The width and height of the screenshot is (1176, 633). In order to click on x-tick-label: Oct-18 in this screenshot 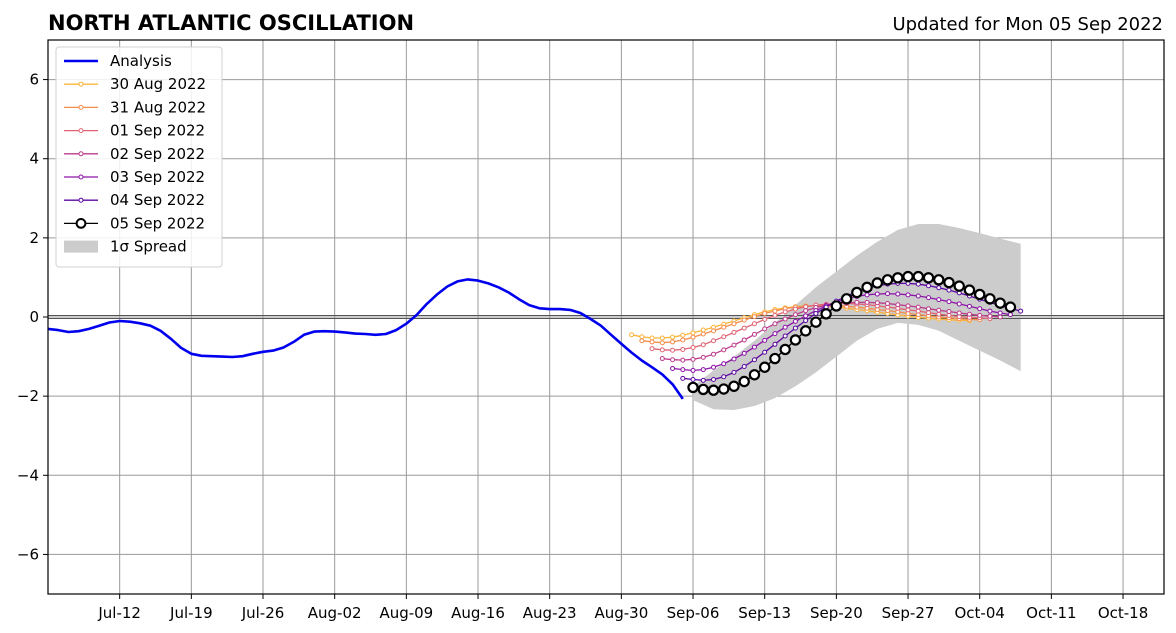, I will do `click(1123, 613)`.